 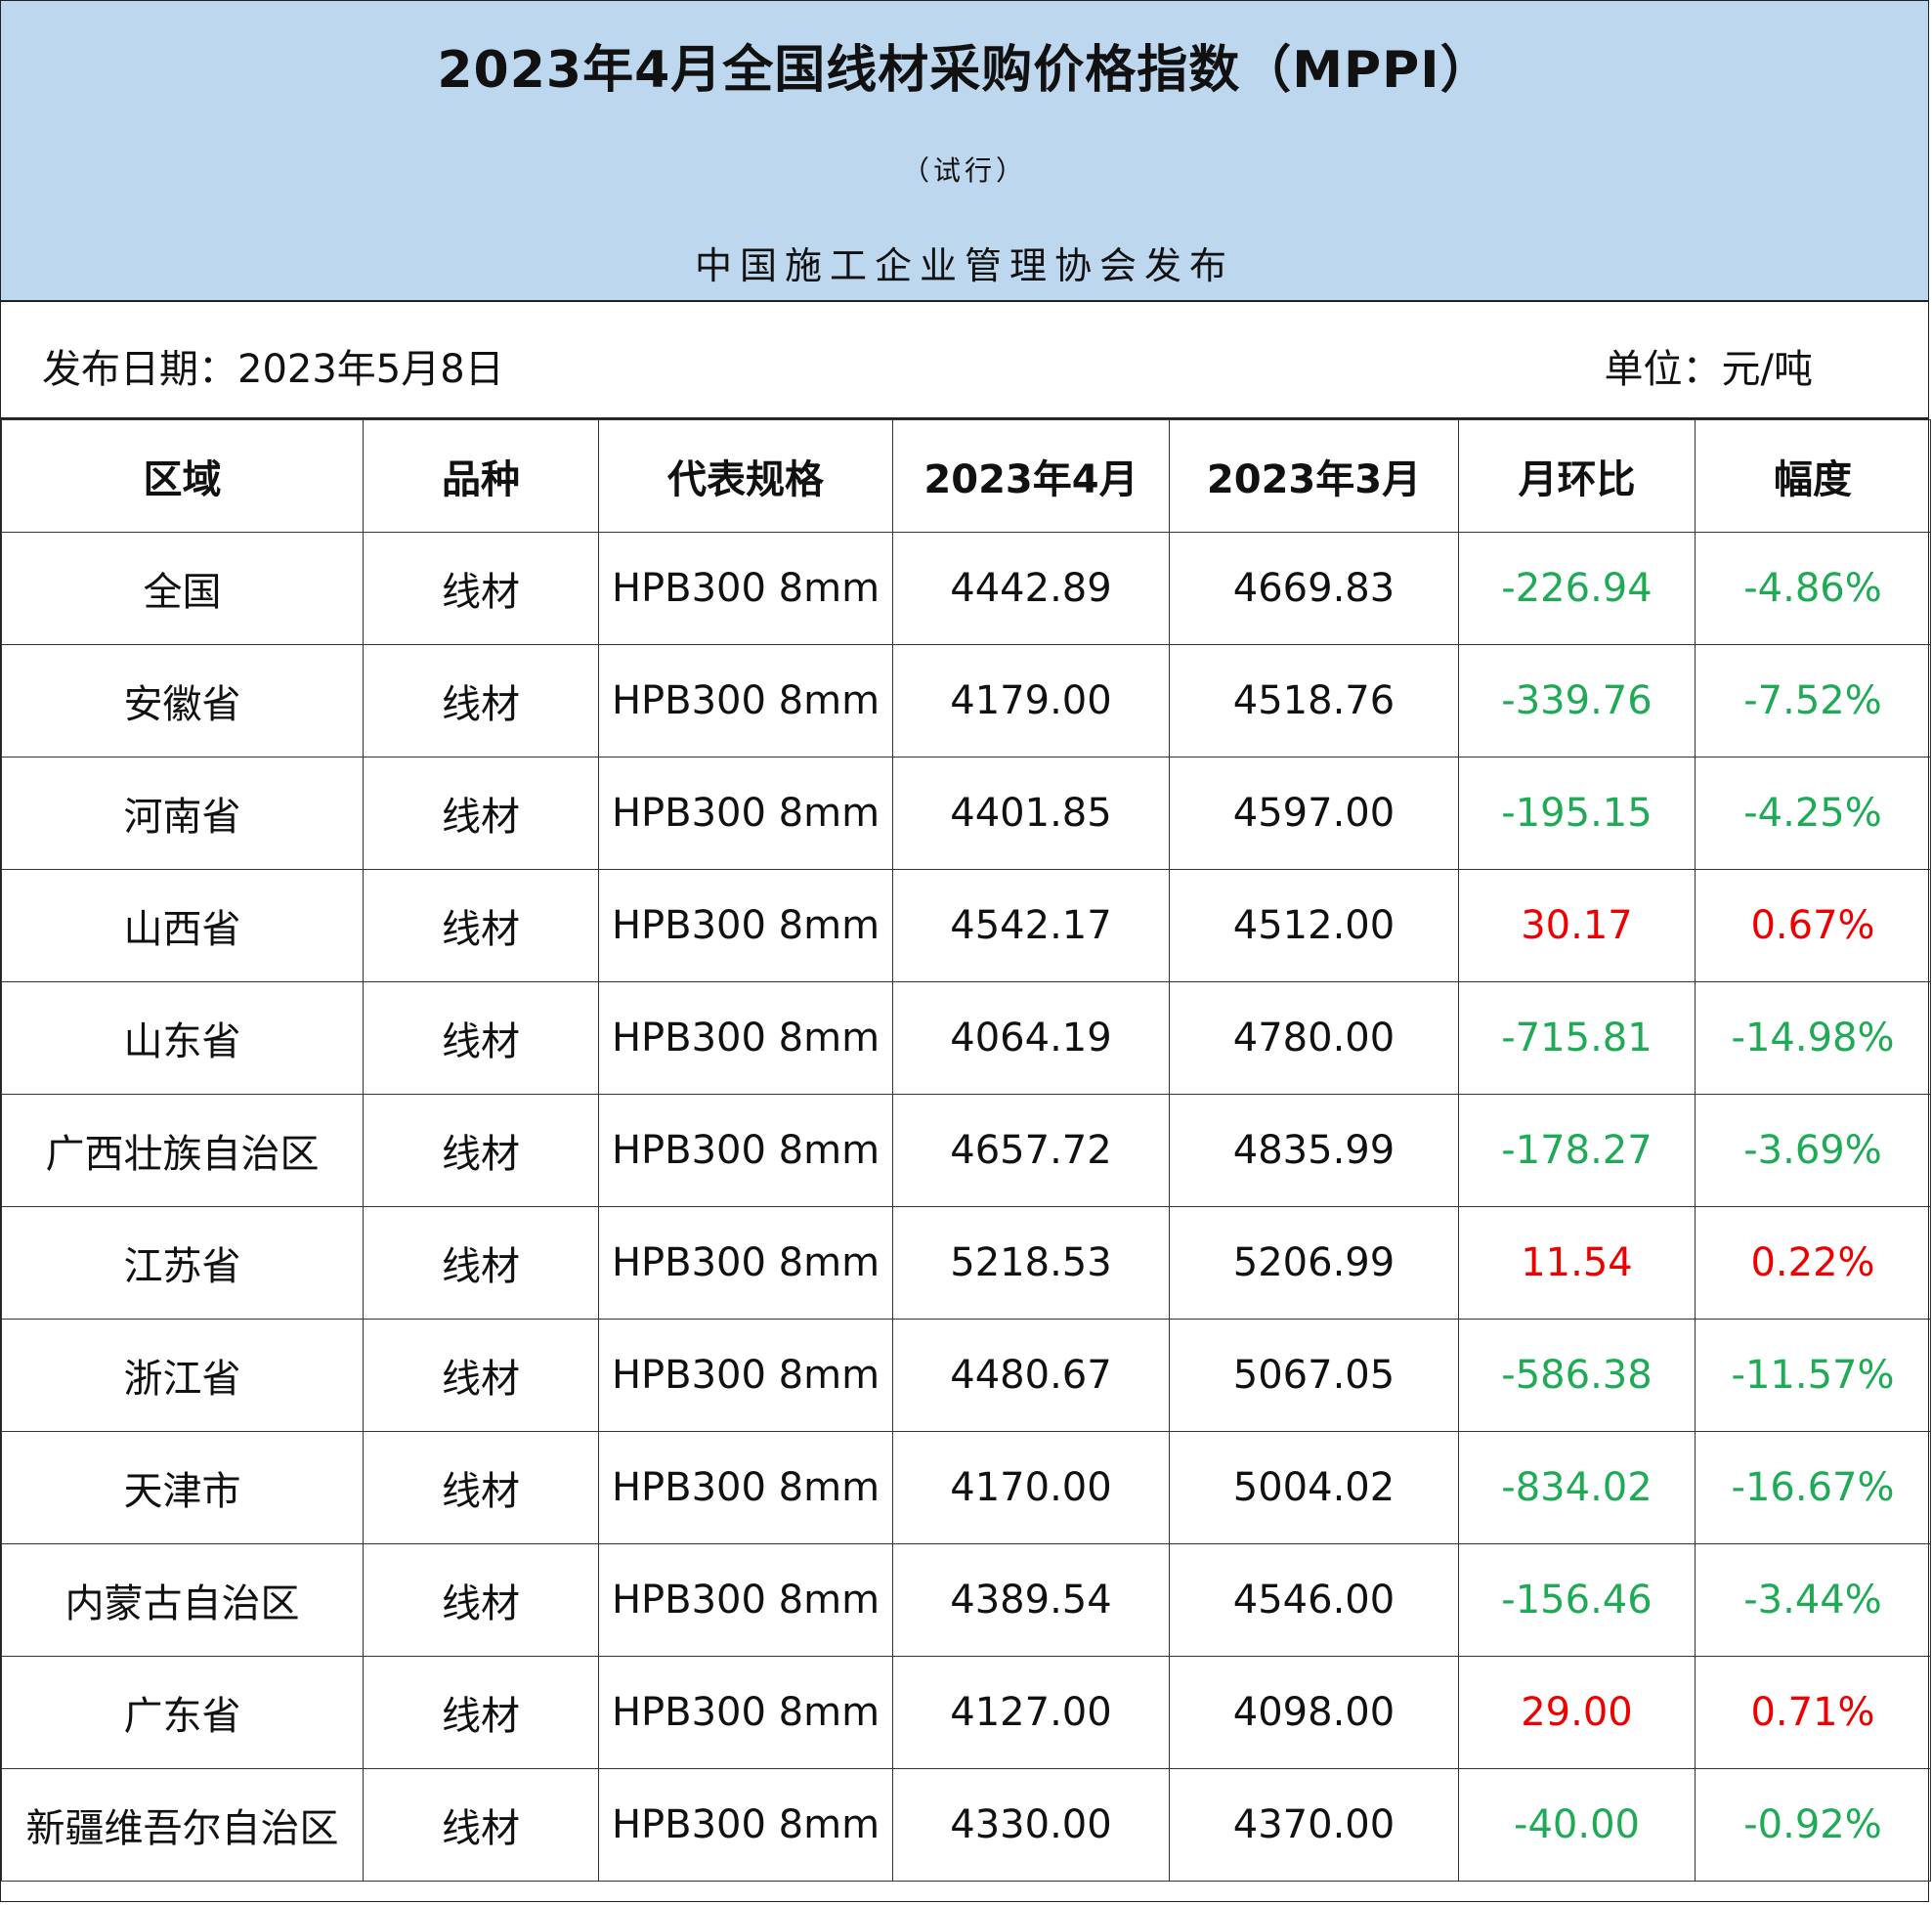 What do you see at coordinates (1031, 1263) in the screenshot?
I see `cell-april-price: 5218.53` at bounding box center [1031, 1263].